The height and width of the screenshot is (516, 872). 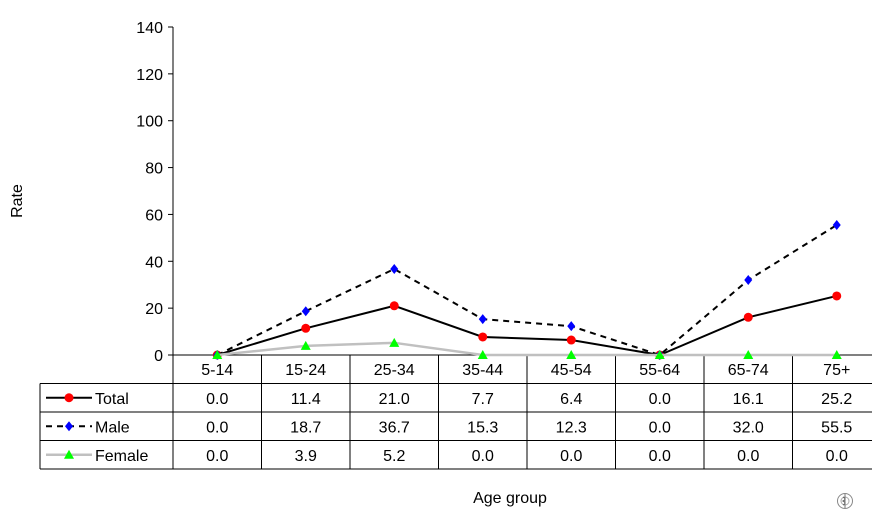 What do you see at coordinates (121, 456) in the screenshot?
I see `legend-label-female: Female` at bounding box center [121, 456].